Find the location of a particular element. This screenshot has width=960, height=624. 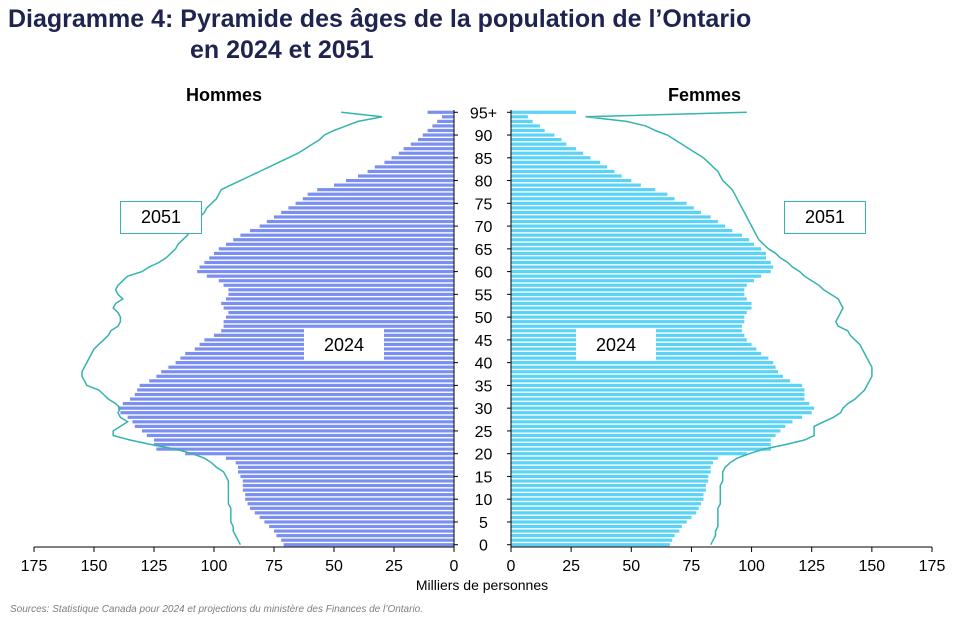

women-label: Femmes is located at coordinates (705, 95).